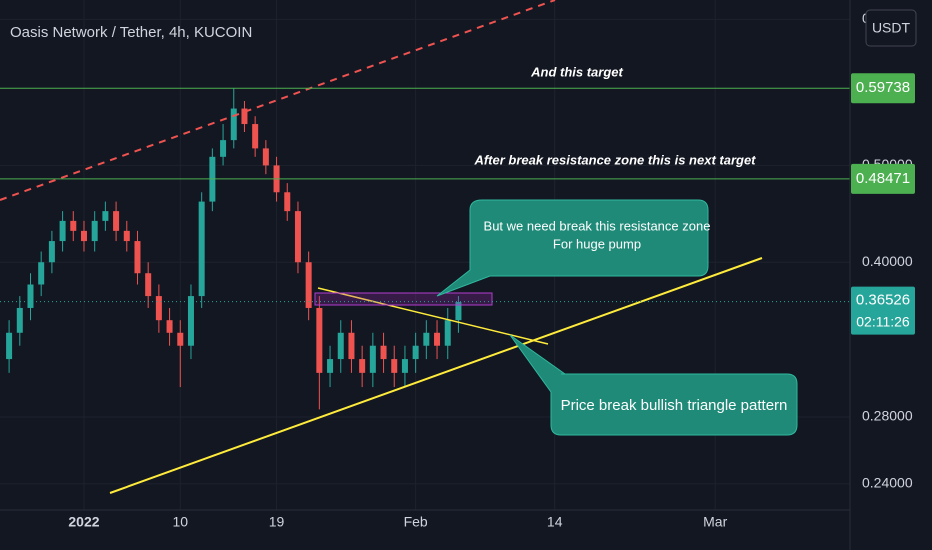 Image resolution: width=932 pixels, height=550 pixels. Describe the element at coordinates (277, 522) in the screenshot. I see `x-tick-label: 19` at that location.